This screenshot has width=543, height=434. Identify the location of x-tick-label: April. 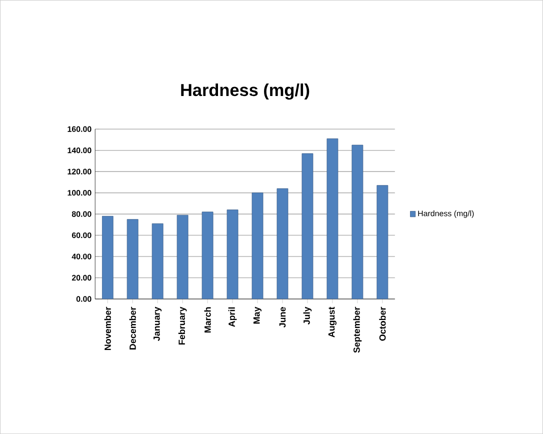
(232, 317).